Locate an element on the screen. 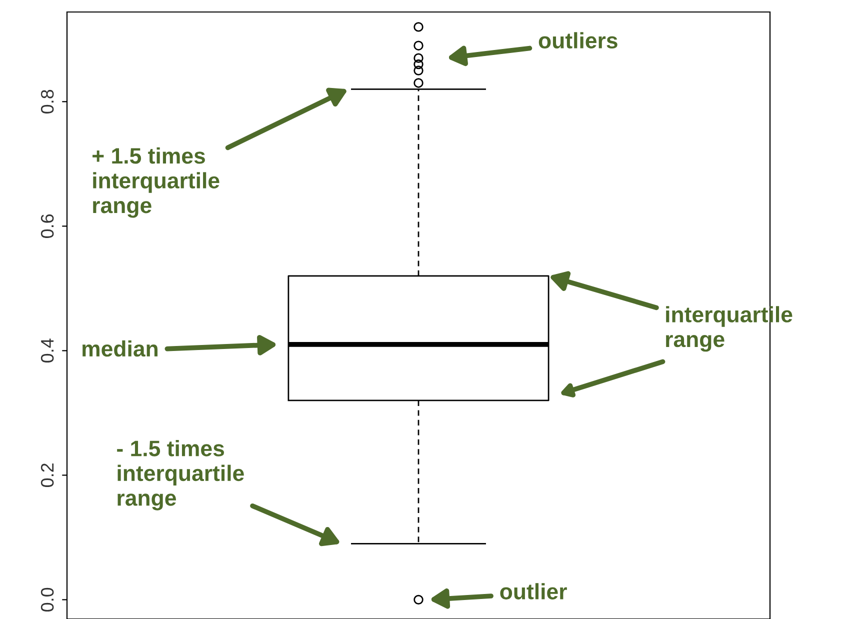  annotation: - 1.5 times interquartile range is located at coordinates (180, 475).